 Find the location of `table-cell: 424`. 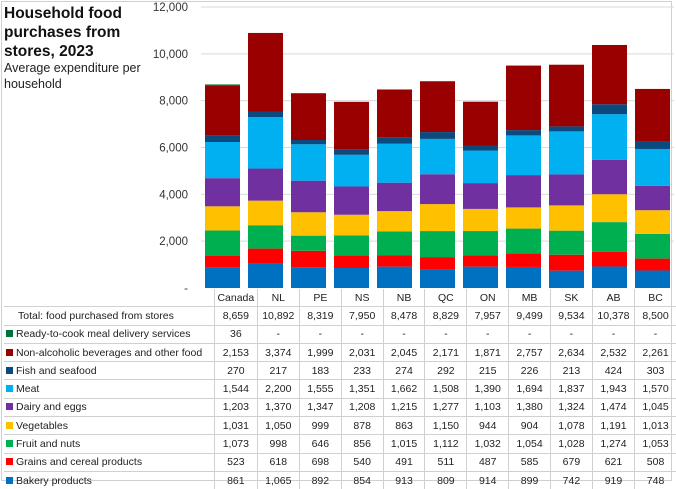

table-cell: 424 is located at coordinates (613, 370).